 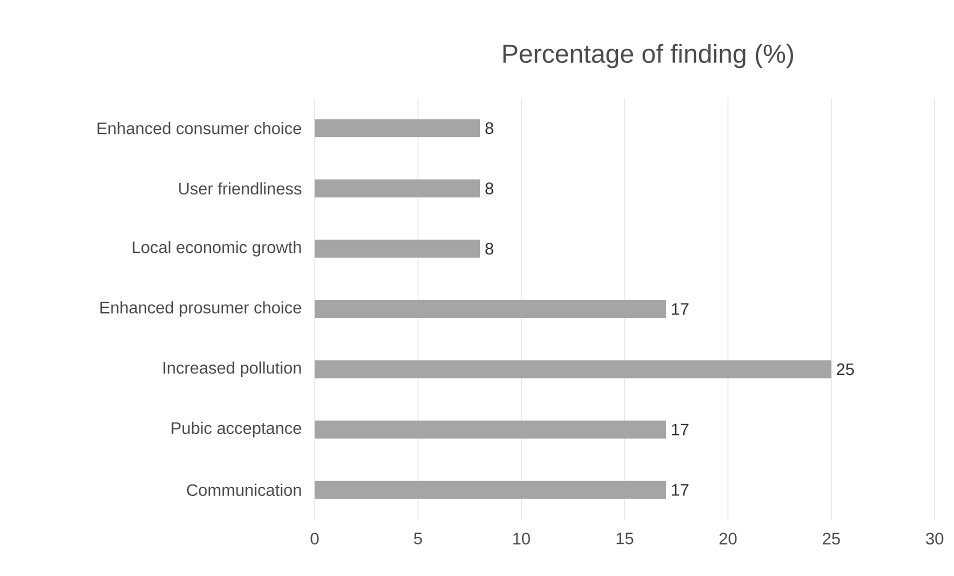 I want to click on chart-title: Percentage of finding (%), so click(x=648, y=56).